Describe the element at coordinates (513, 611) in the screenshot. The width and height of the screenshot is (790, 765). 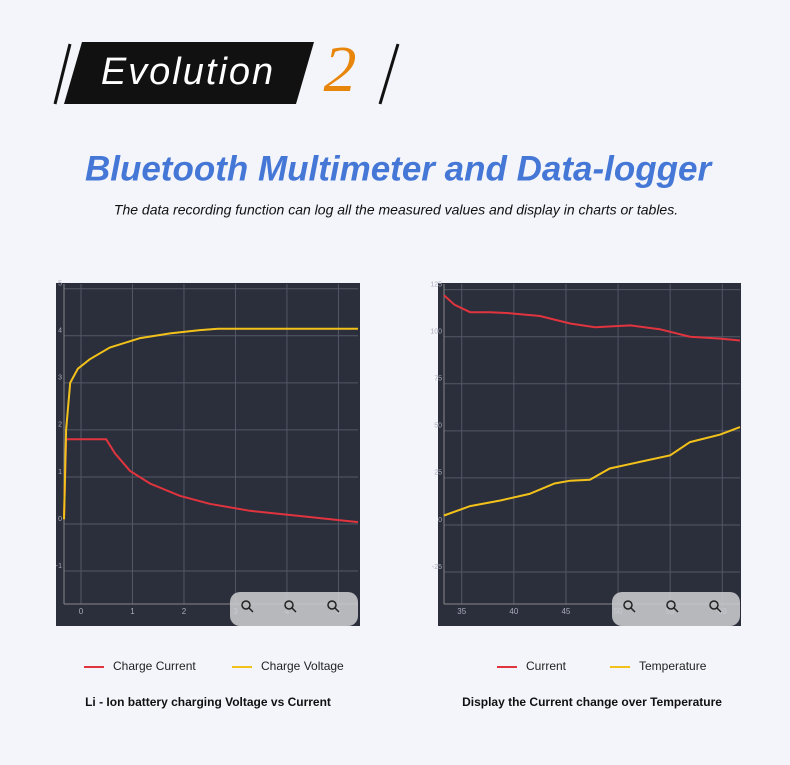
I see `x-tick-label: 40` at that location.